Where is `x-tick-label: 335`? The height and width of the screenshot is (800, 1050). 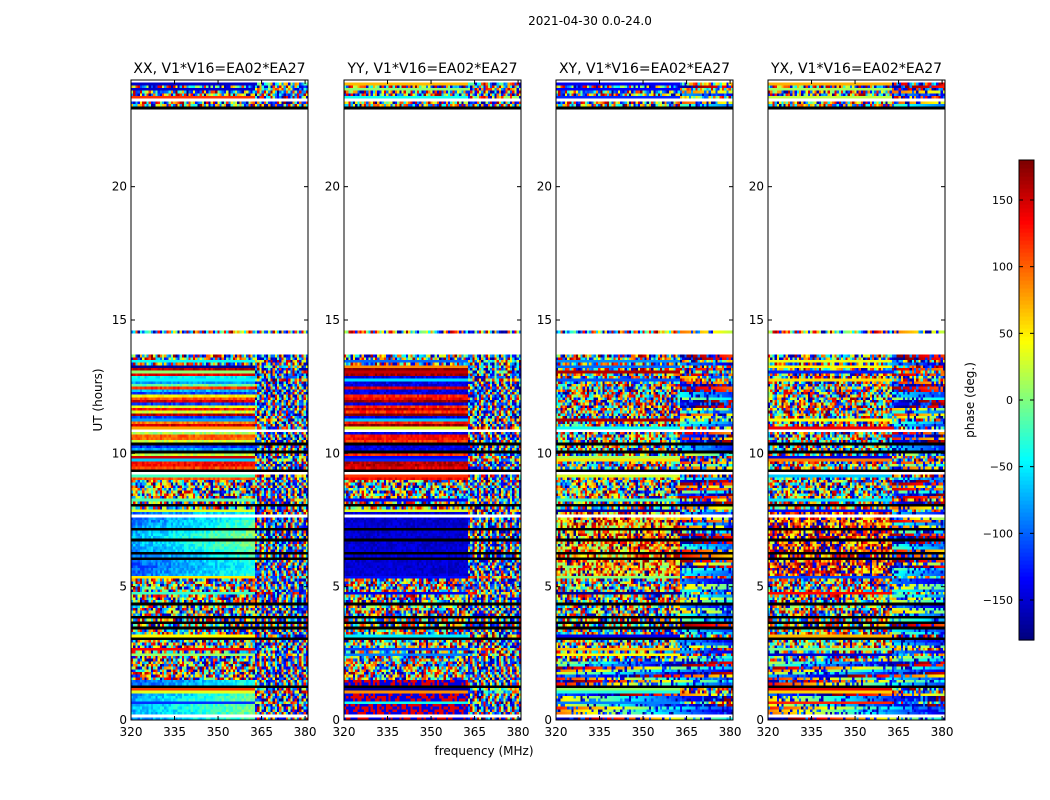 x-tick-label: 335 is located at coordinates (174, 732).